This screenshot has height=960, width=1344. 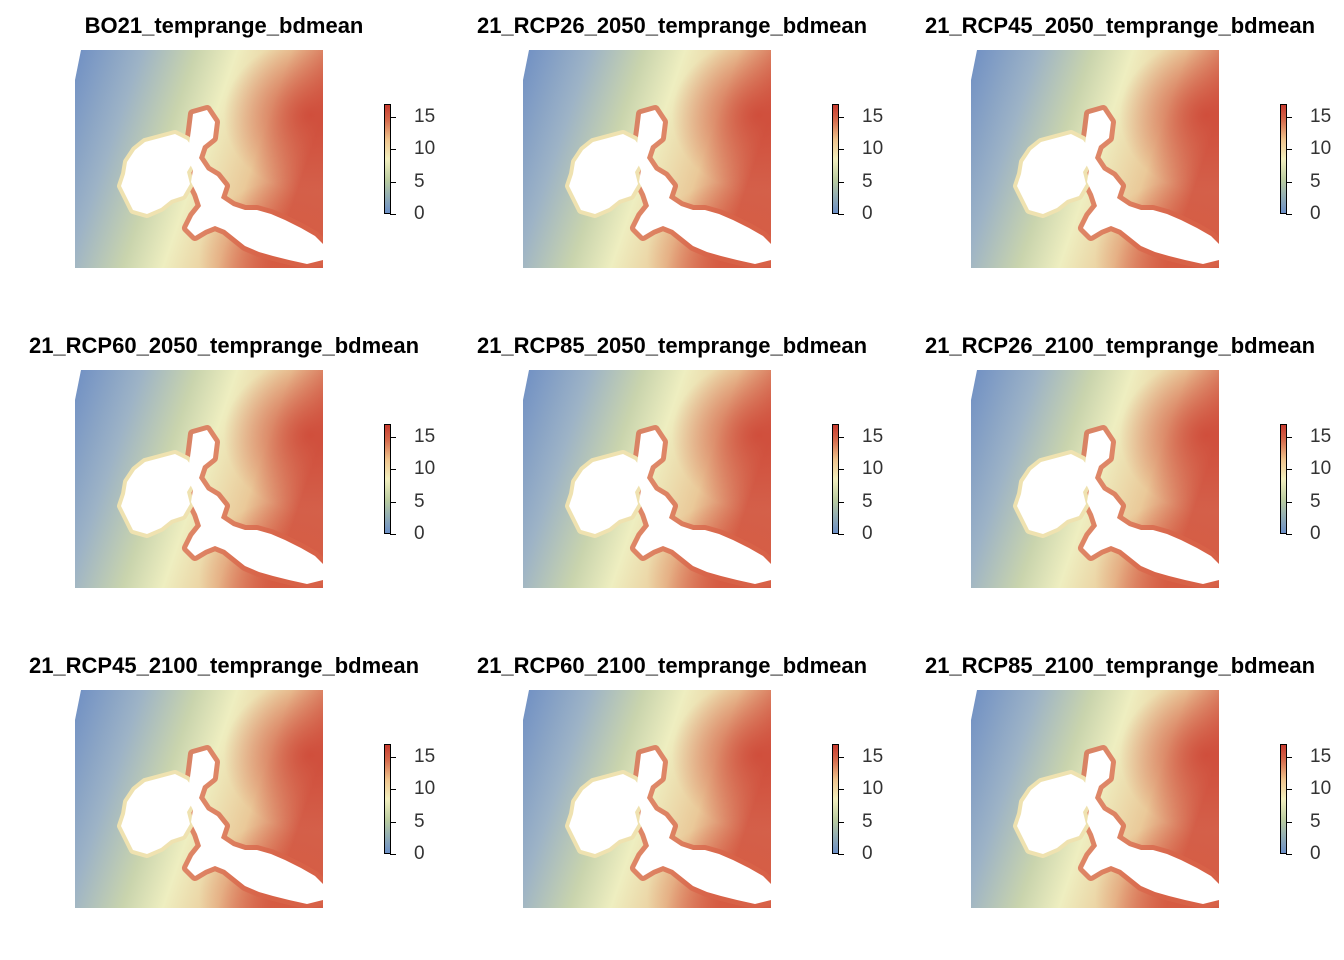 I want to click on map-panel: 21_RCP85_2050_temprange_bdmean 15 10 5 0, so click(x=672, y=480).